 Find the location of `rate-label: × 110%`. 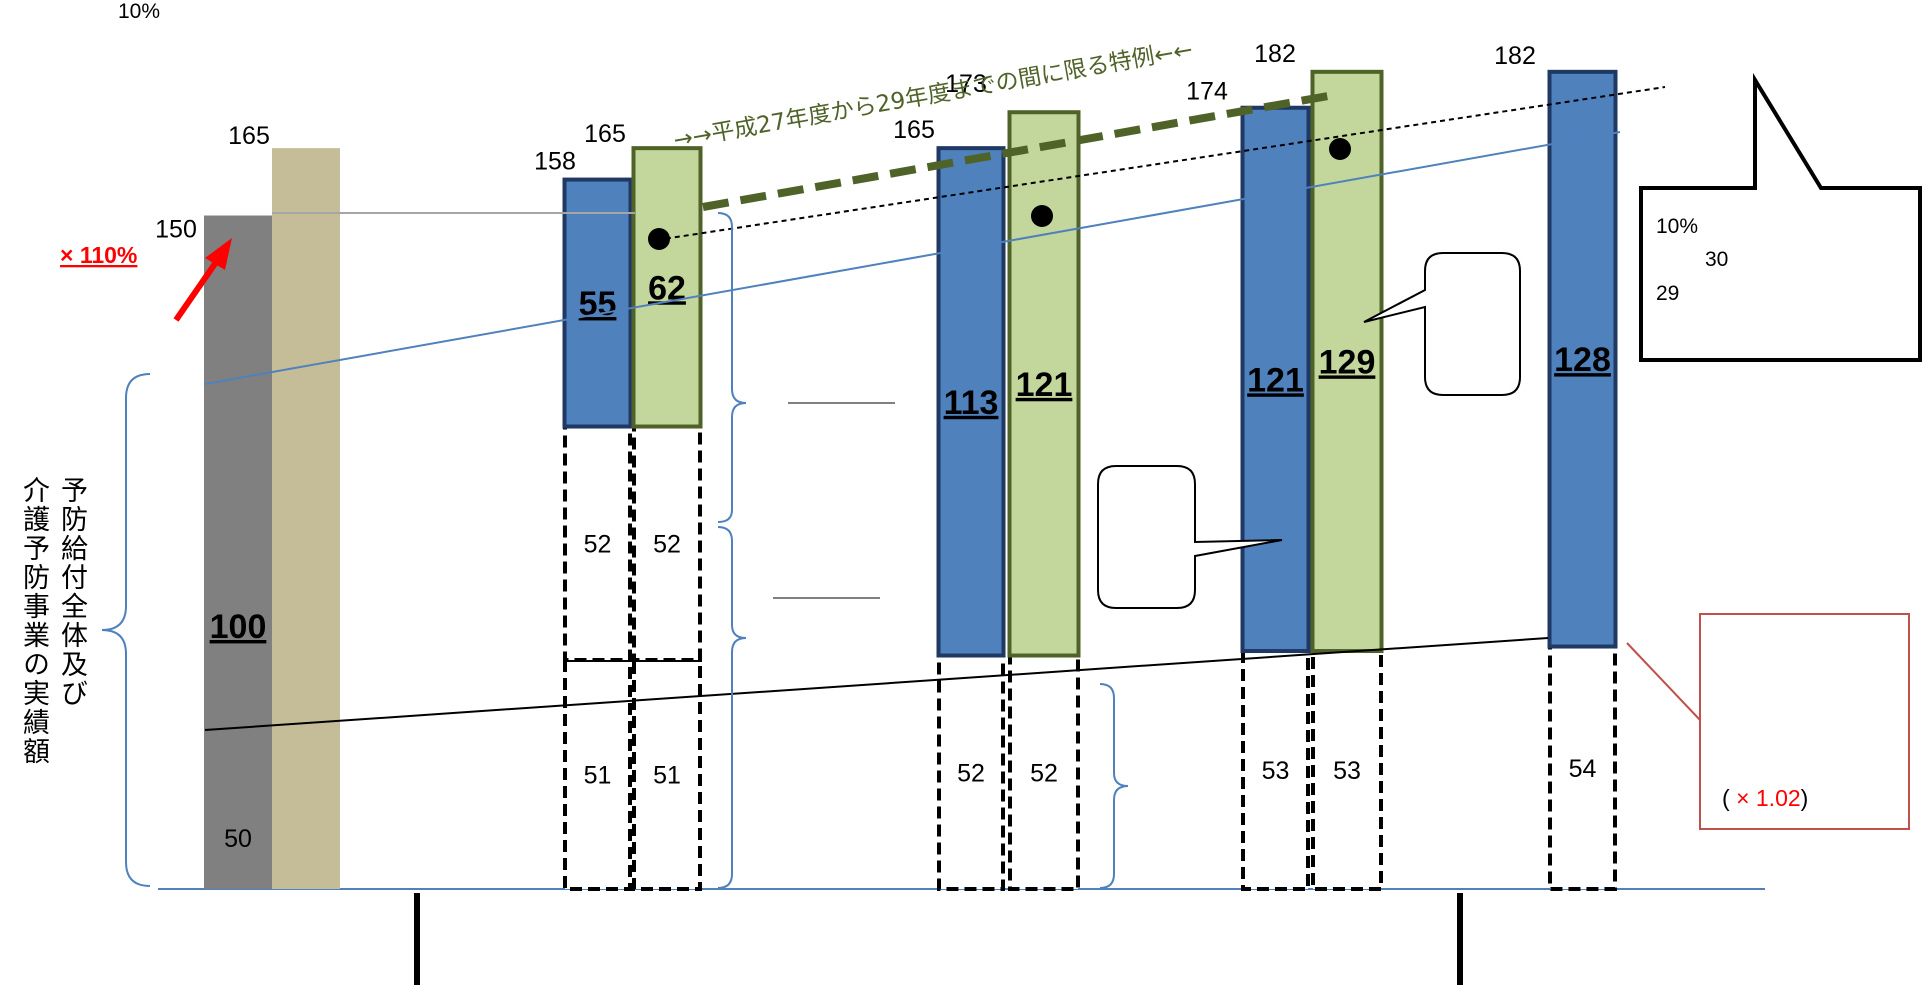

rate-label: × 110% is located at coordinates (98, 255).